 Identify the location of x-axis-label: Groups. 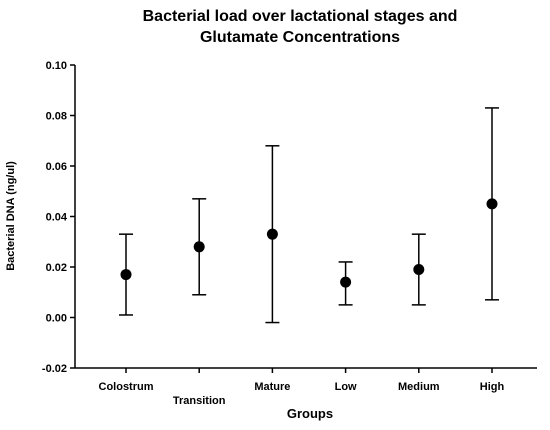
(310, 413).